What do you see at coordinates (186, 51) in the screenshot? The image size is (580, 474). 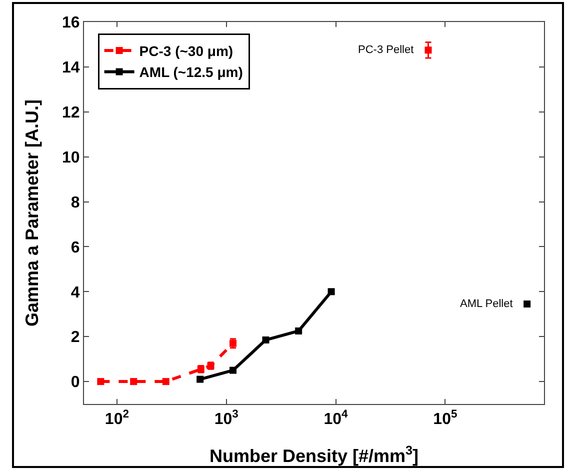 I see `legend-label: PC-3 (~30 μm)` at bounding box center [186, 51].